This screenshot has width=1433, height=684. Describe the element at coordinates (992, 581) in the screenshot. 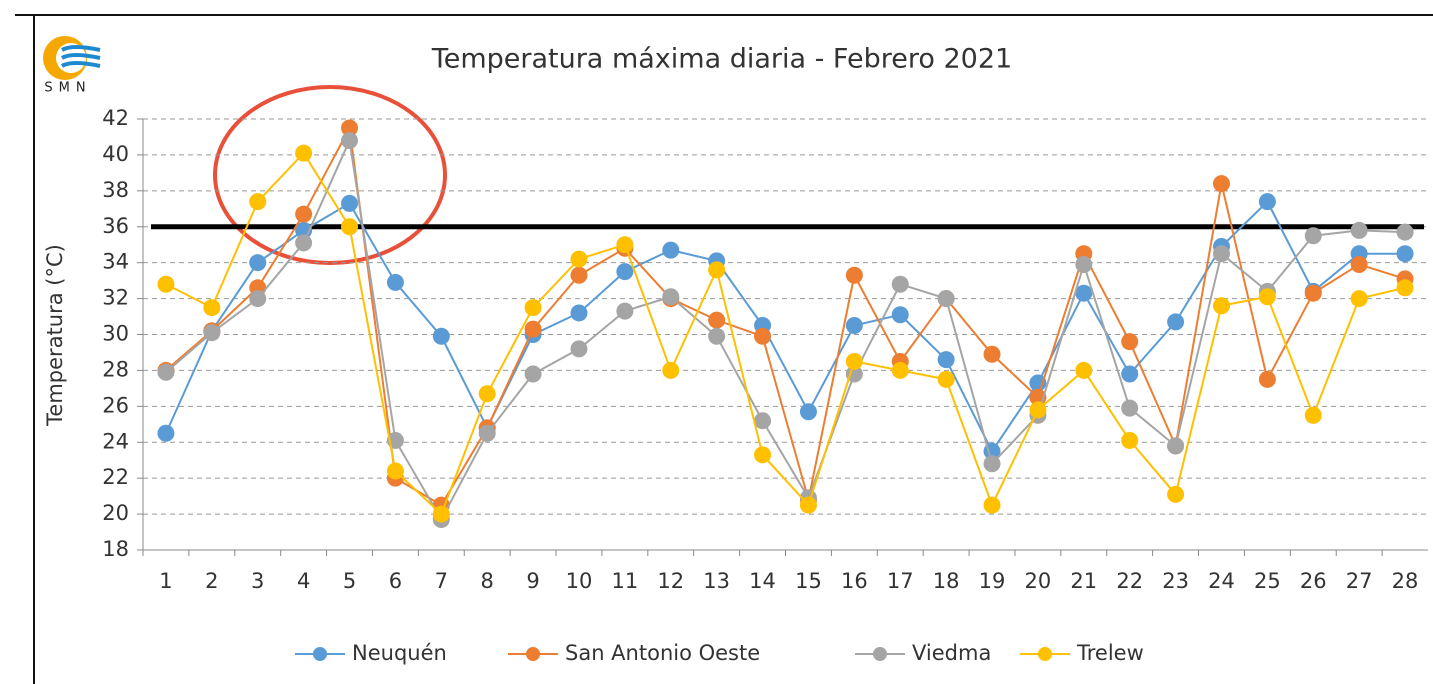

I see `x-tick-label: 19` at that location.